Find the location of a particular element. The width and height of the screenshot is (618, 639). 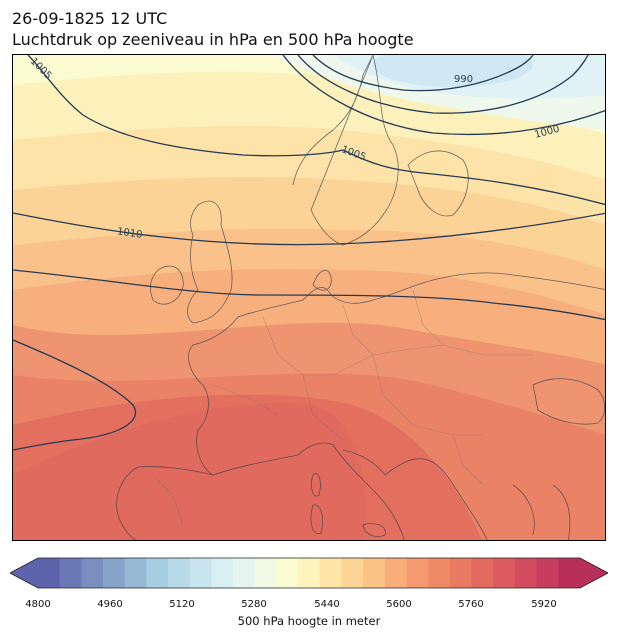

coastline-sardinia is located at coordinates (316, 519).